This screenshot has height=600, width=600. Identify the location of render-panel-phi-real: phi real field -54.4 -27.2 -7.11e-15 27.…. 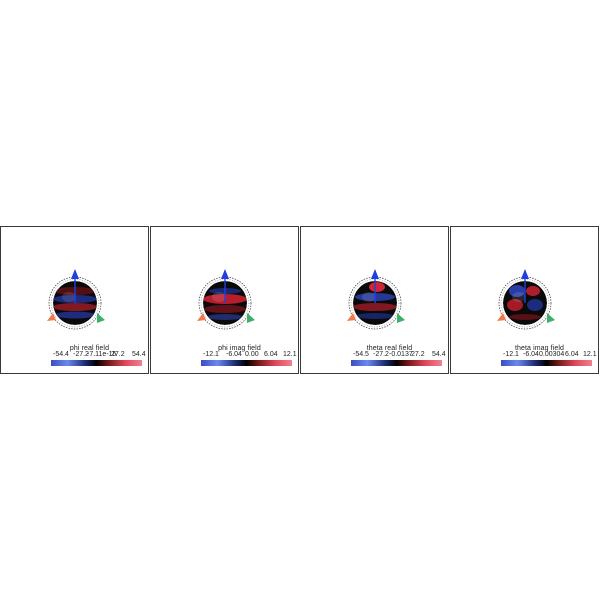
(74, 300).